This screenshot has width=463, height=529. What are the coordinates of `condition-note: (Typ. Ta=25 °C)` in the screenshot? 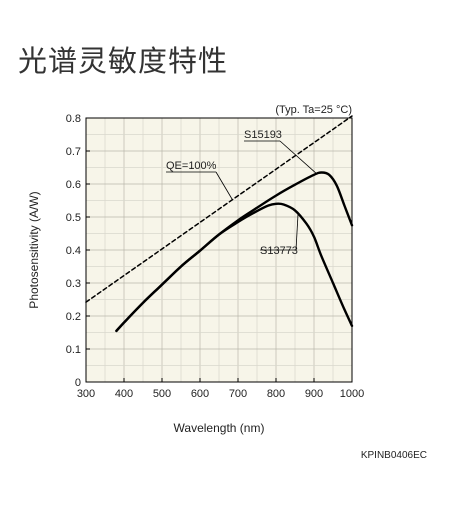 It's located at (313, 110).